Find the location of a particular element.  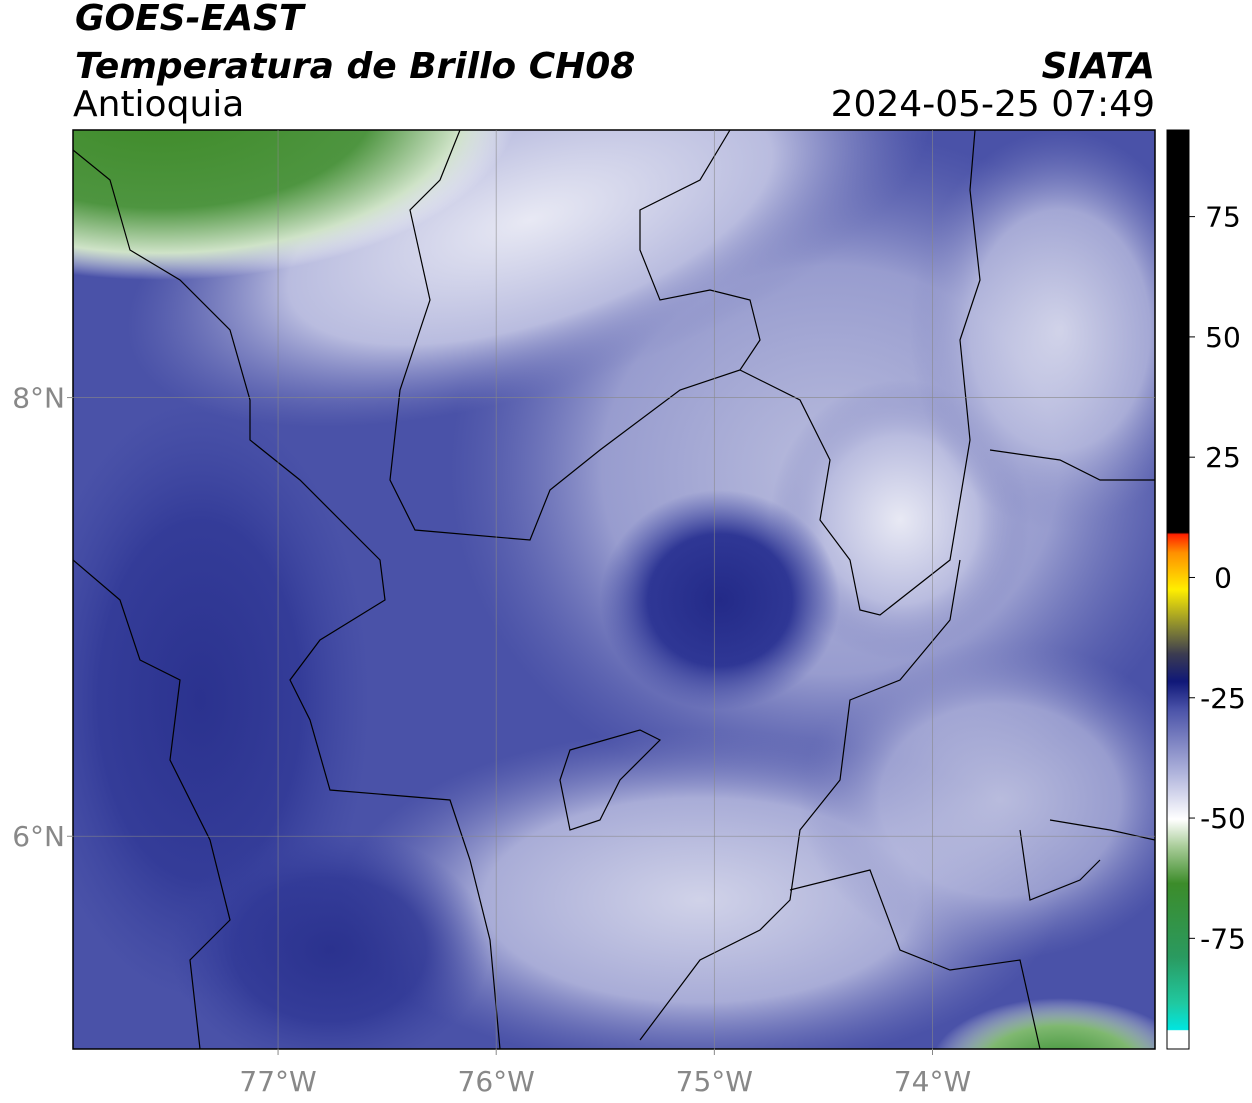

colorbar-label: 75 is located at coordinates (1223, 217).